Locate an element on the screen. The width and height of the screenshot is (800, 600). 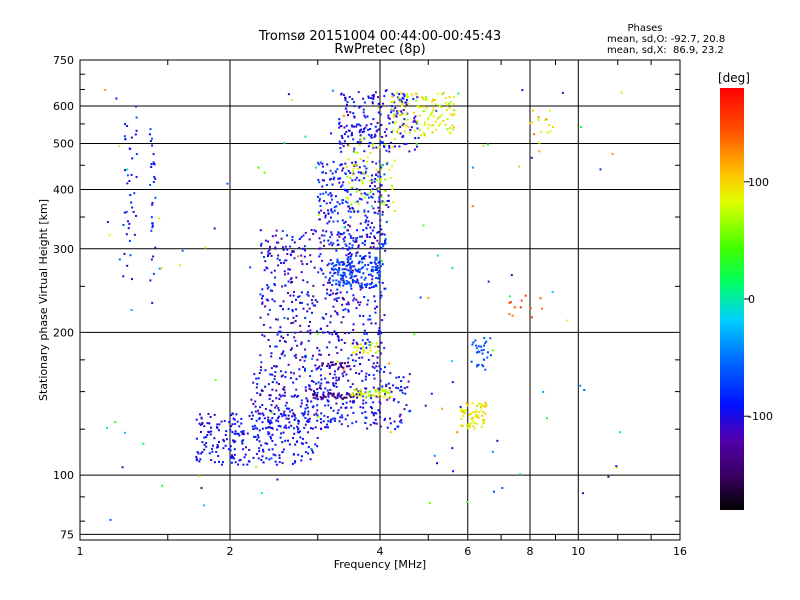
y-tick-label: 400 is located at coordinates (63, 190).